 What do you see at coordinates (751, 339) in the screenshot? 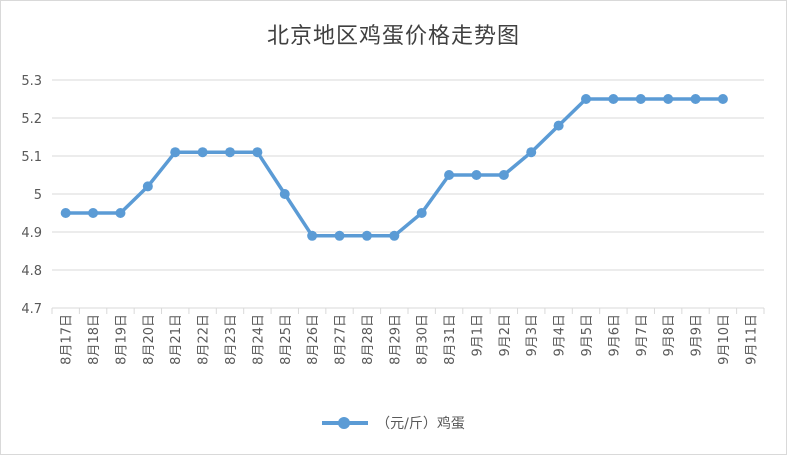
I see `x-tick-label: 9月11日` at bounding box center [751, 339].